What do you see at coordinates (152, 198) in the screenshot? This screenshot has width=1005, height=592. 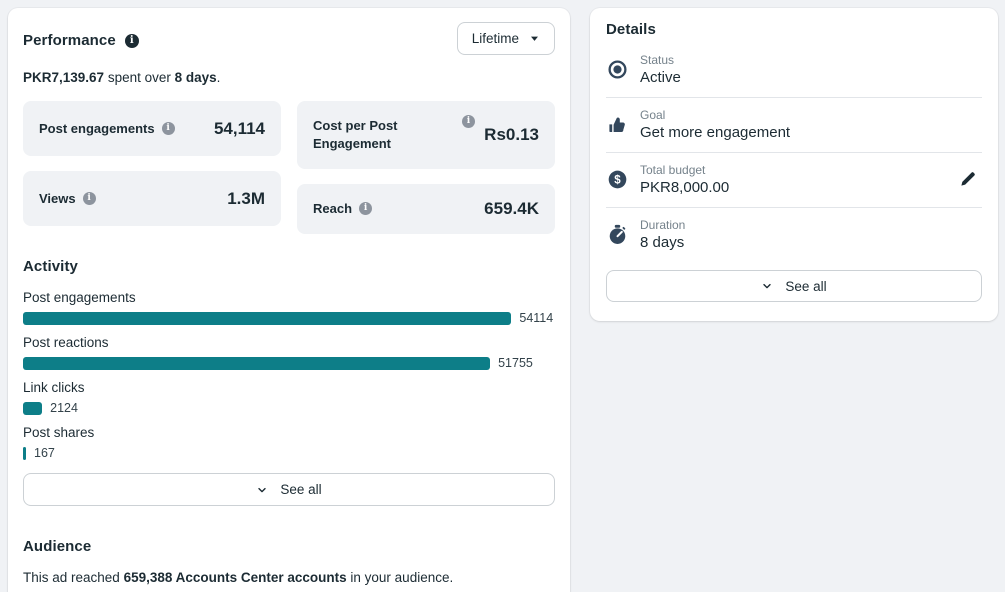 I see `metric-card-views: Views i 1.3M` at bounding box center [152, 198].